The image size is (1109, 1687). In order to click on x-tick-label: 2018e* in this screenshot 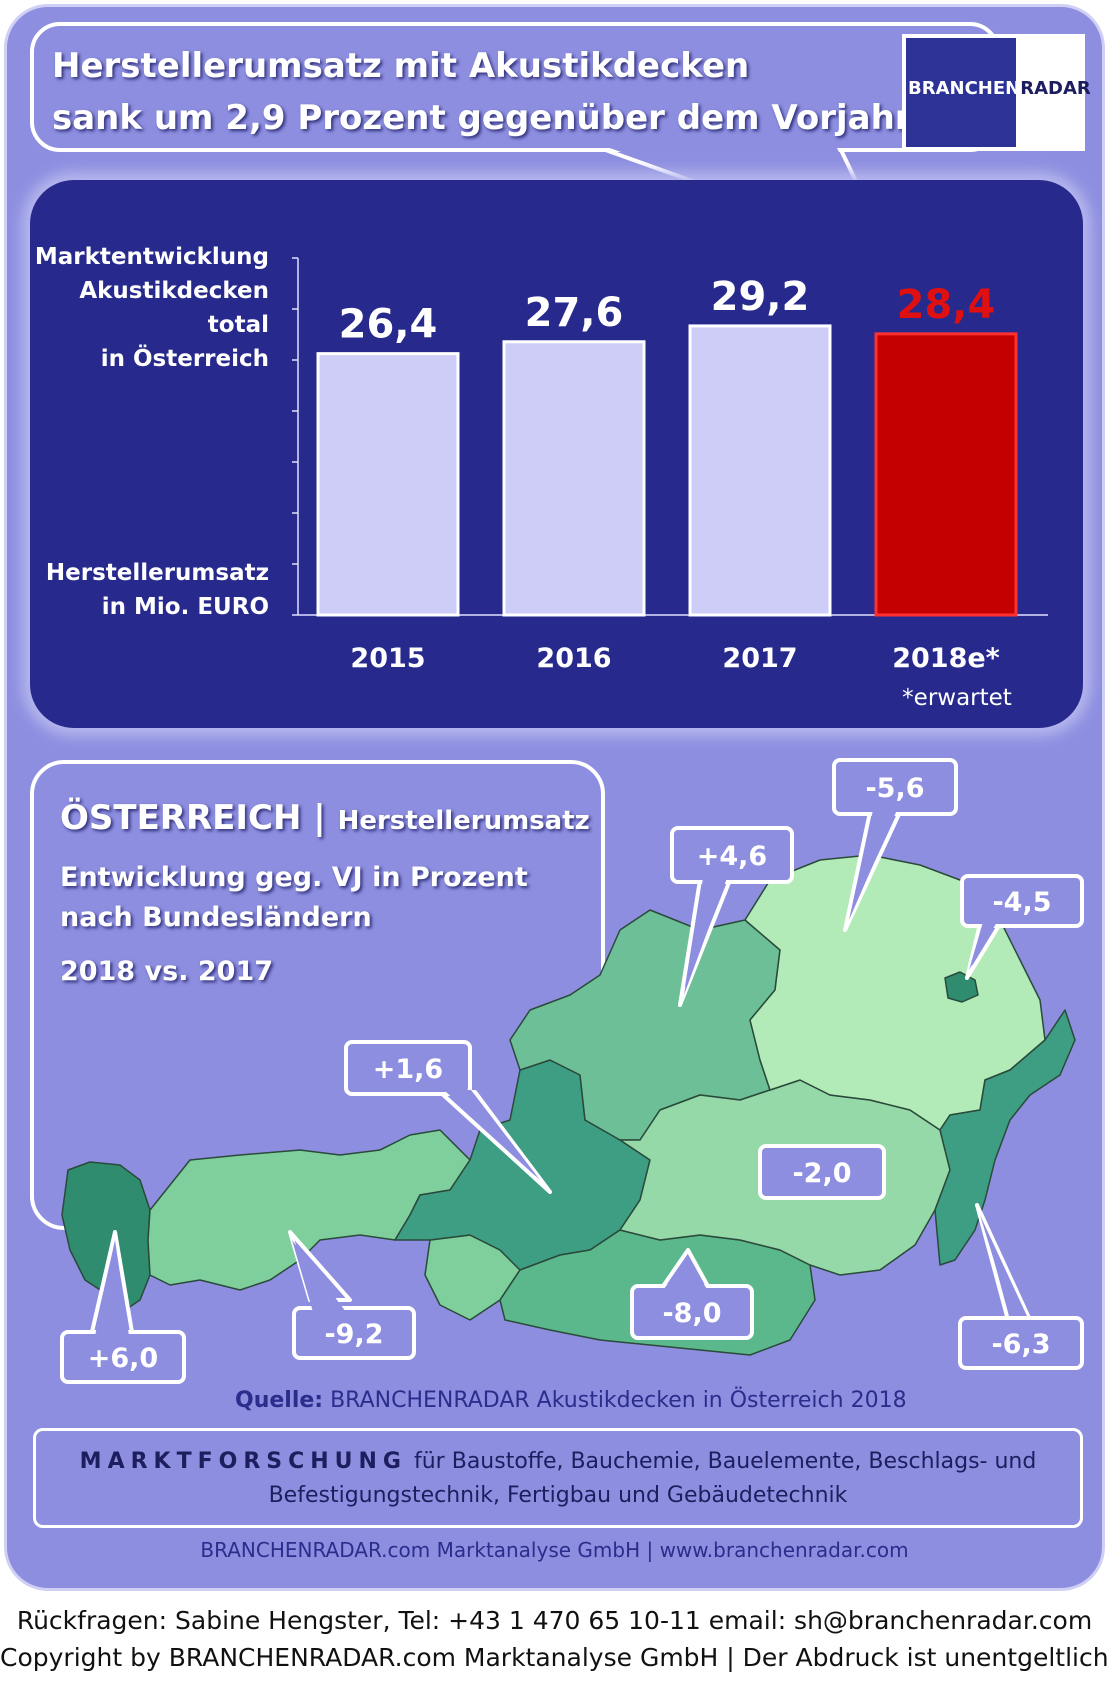, I will do `click(946, 658)`.